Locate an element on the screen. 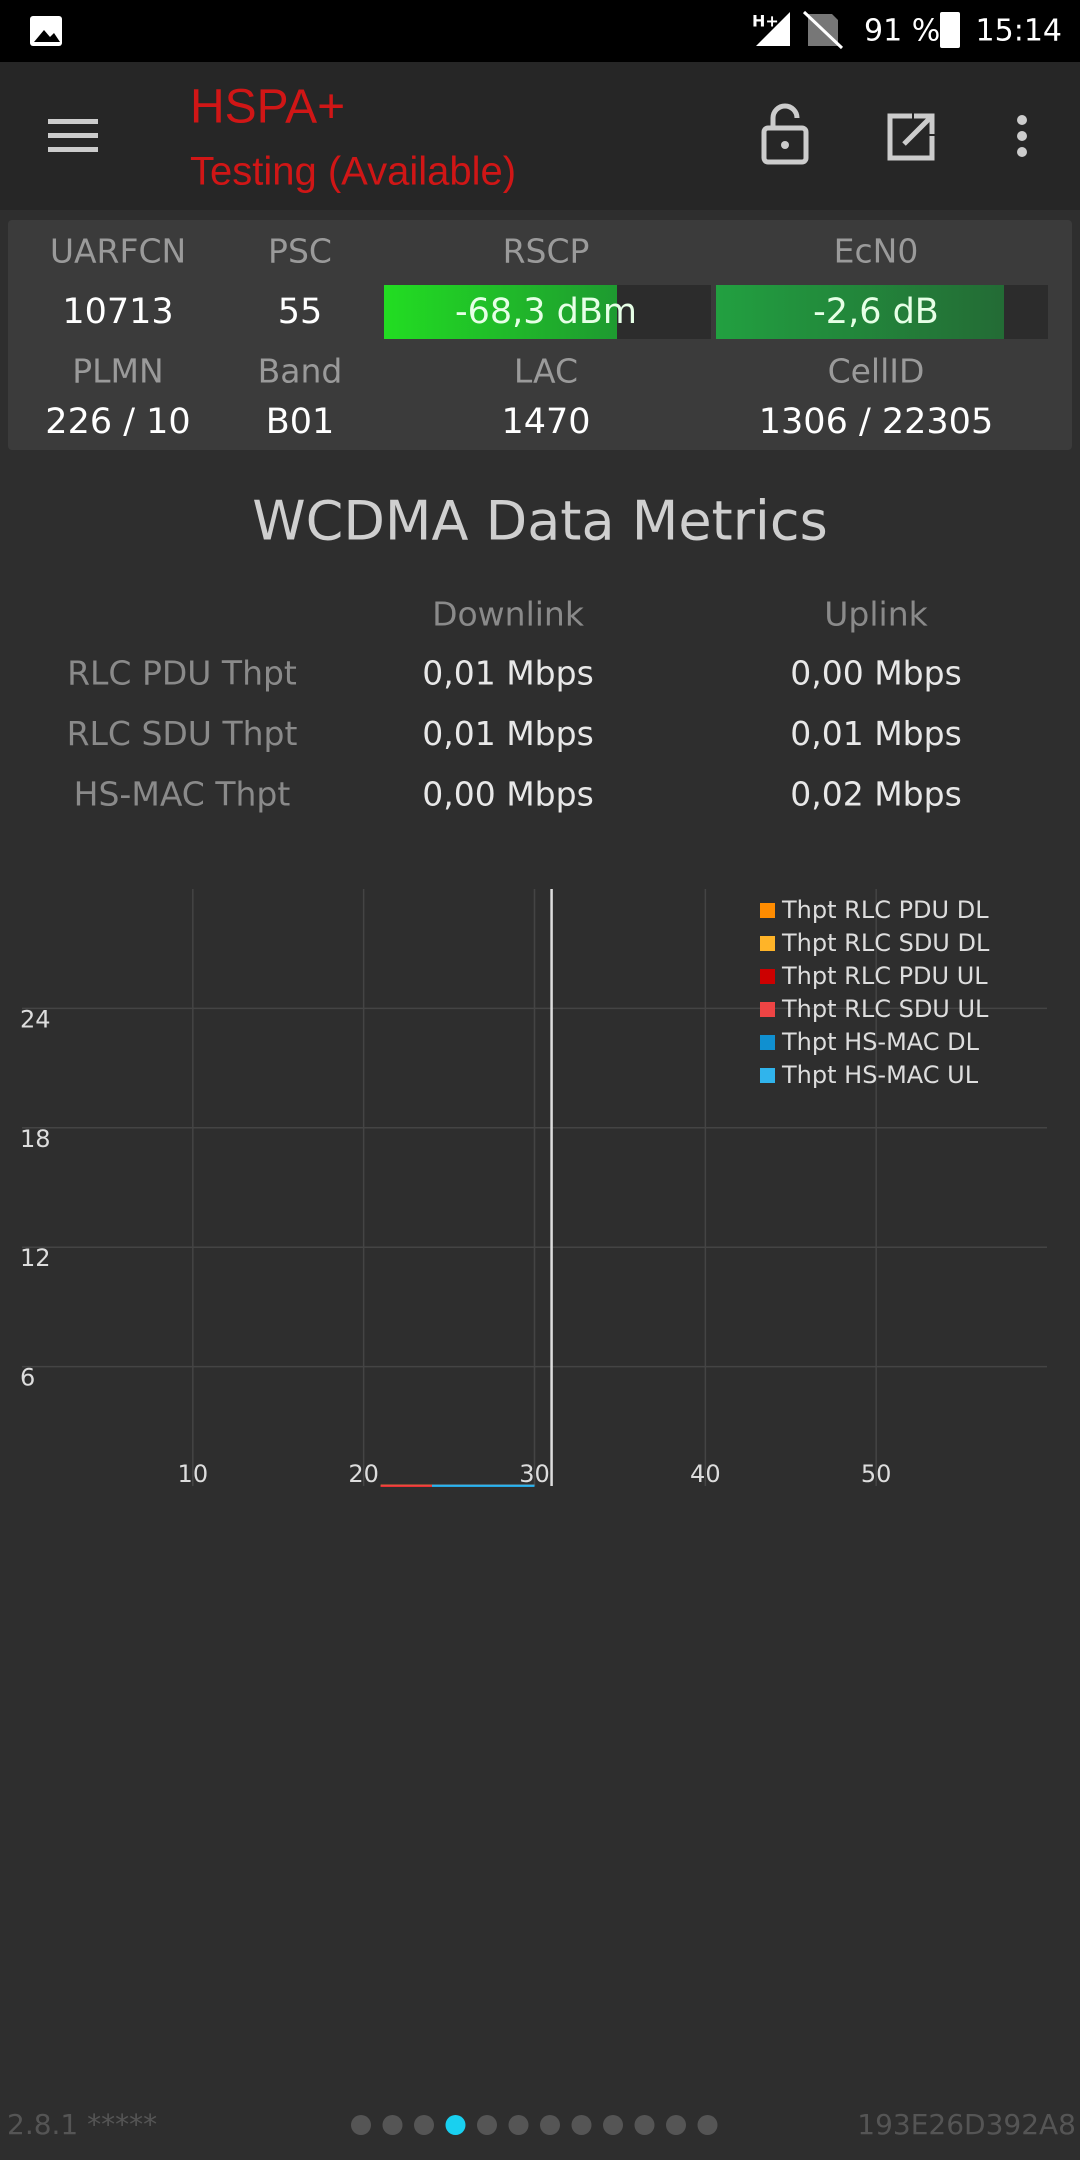  y-tick-label: 24 is located at coordinates (35, 1019).